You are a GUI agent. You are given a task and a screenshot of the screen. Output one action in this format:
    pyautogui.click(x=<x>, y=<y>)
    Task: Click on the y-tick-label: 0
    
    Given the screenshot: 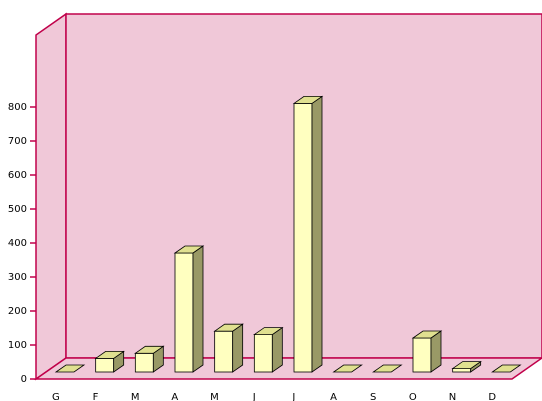 What is the action you would take?
    pyautogui.click(x=24, y=379)
    